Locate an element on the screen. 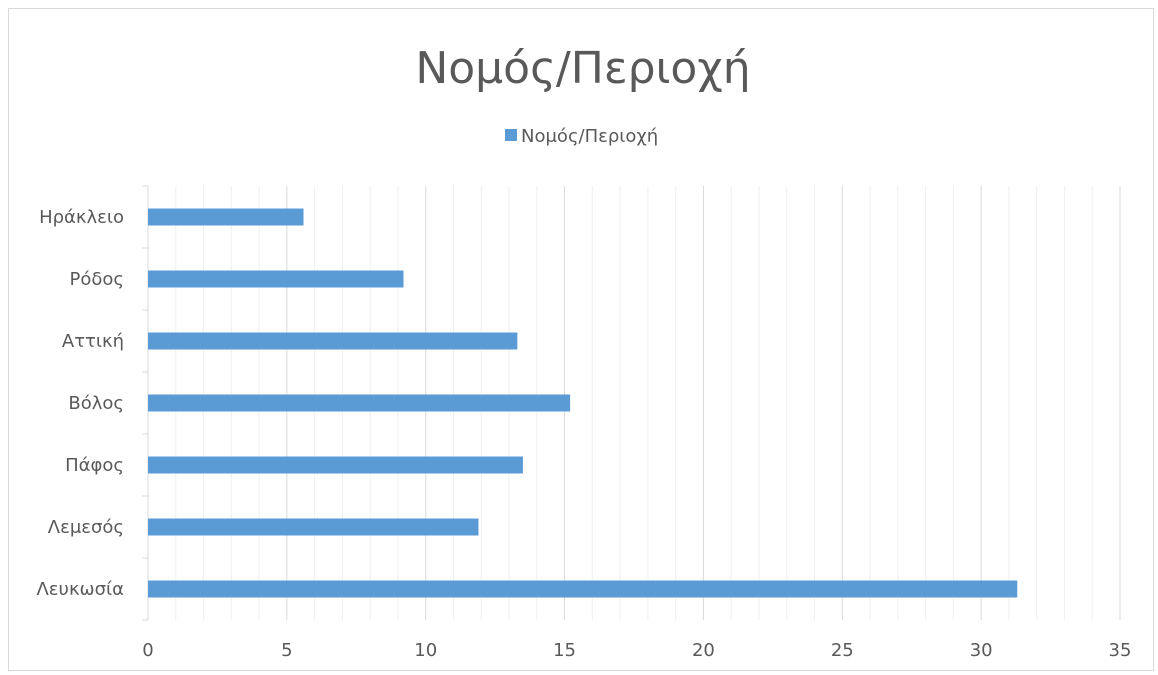 The width and height of the screenshot is (1158, 675). legend: Νομός/Περιοχή is located at coordinates (581, 136).